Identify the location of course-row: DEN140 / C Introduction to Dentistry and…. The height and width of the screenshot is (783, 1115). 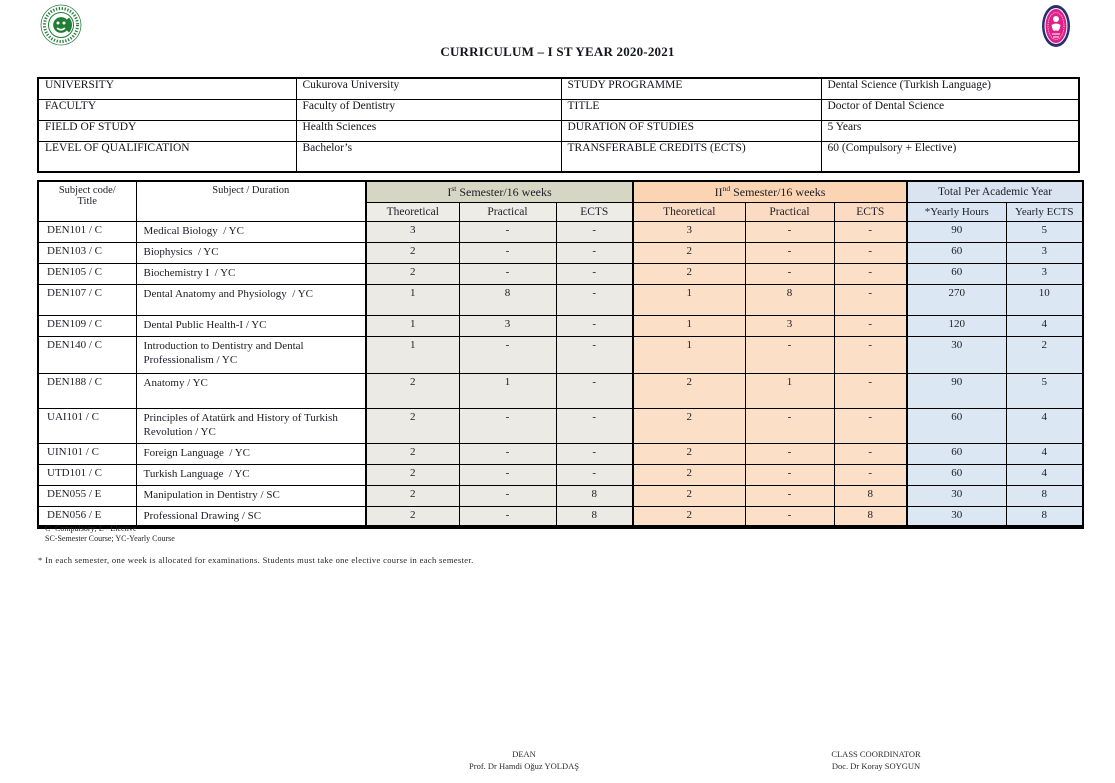
(560, 354).